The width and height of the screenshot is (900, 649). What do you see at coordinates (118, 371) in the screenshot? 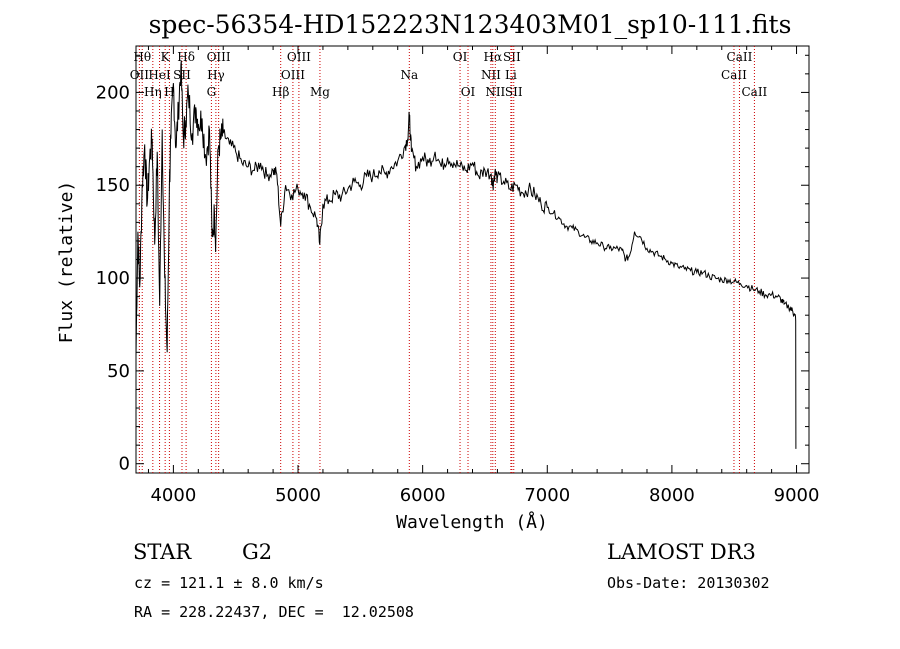
I see `y-tick-label: 50` at bounding box center [118, 371].